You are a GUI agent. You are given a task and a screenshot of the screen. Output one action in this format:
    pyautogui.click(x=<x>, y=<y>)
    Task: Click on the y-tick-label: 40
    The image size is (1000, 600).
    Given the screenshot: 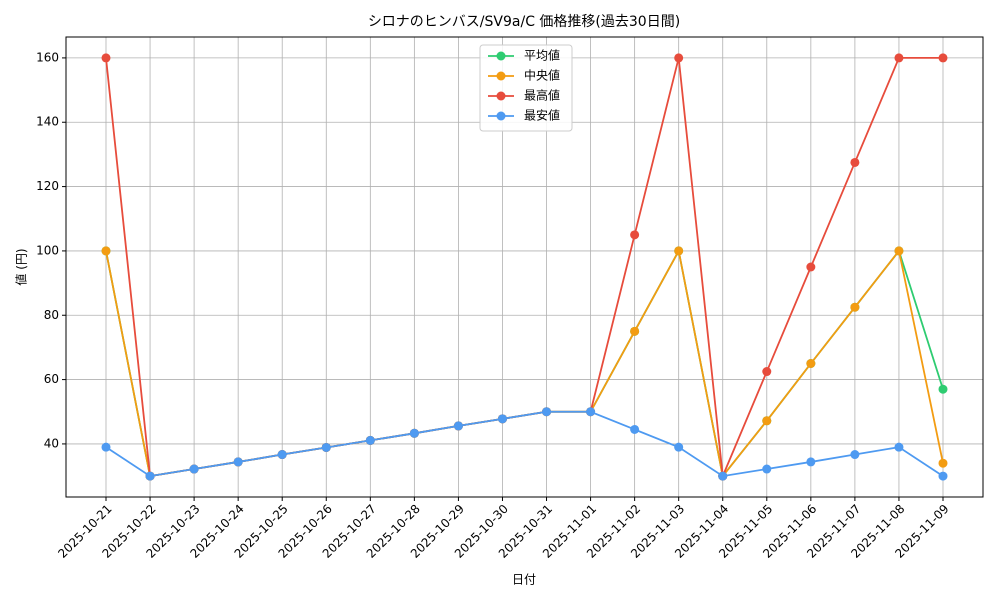 What is the action you would take?
    pyautogui.click(x=51, y=443)
    